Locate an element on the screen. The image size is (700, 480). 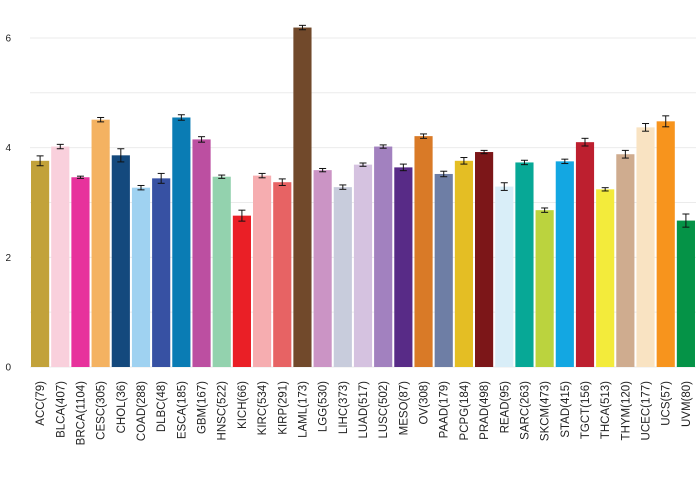
bar-ucec is located at coordinates (645, 247).